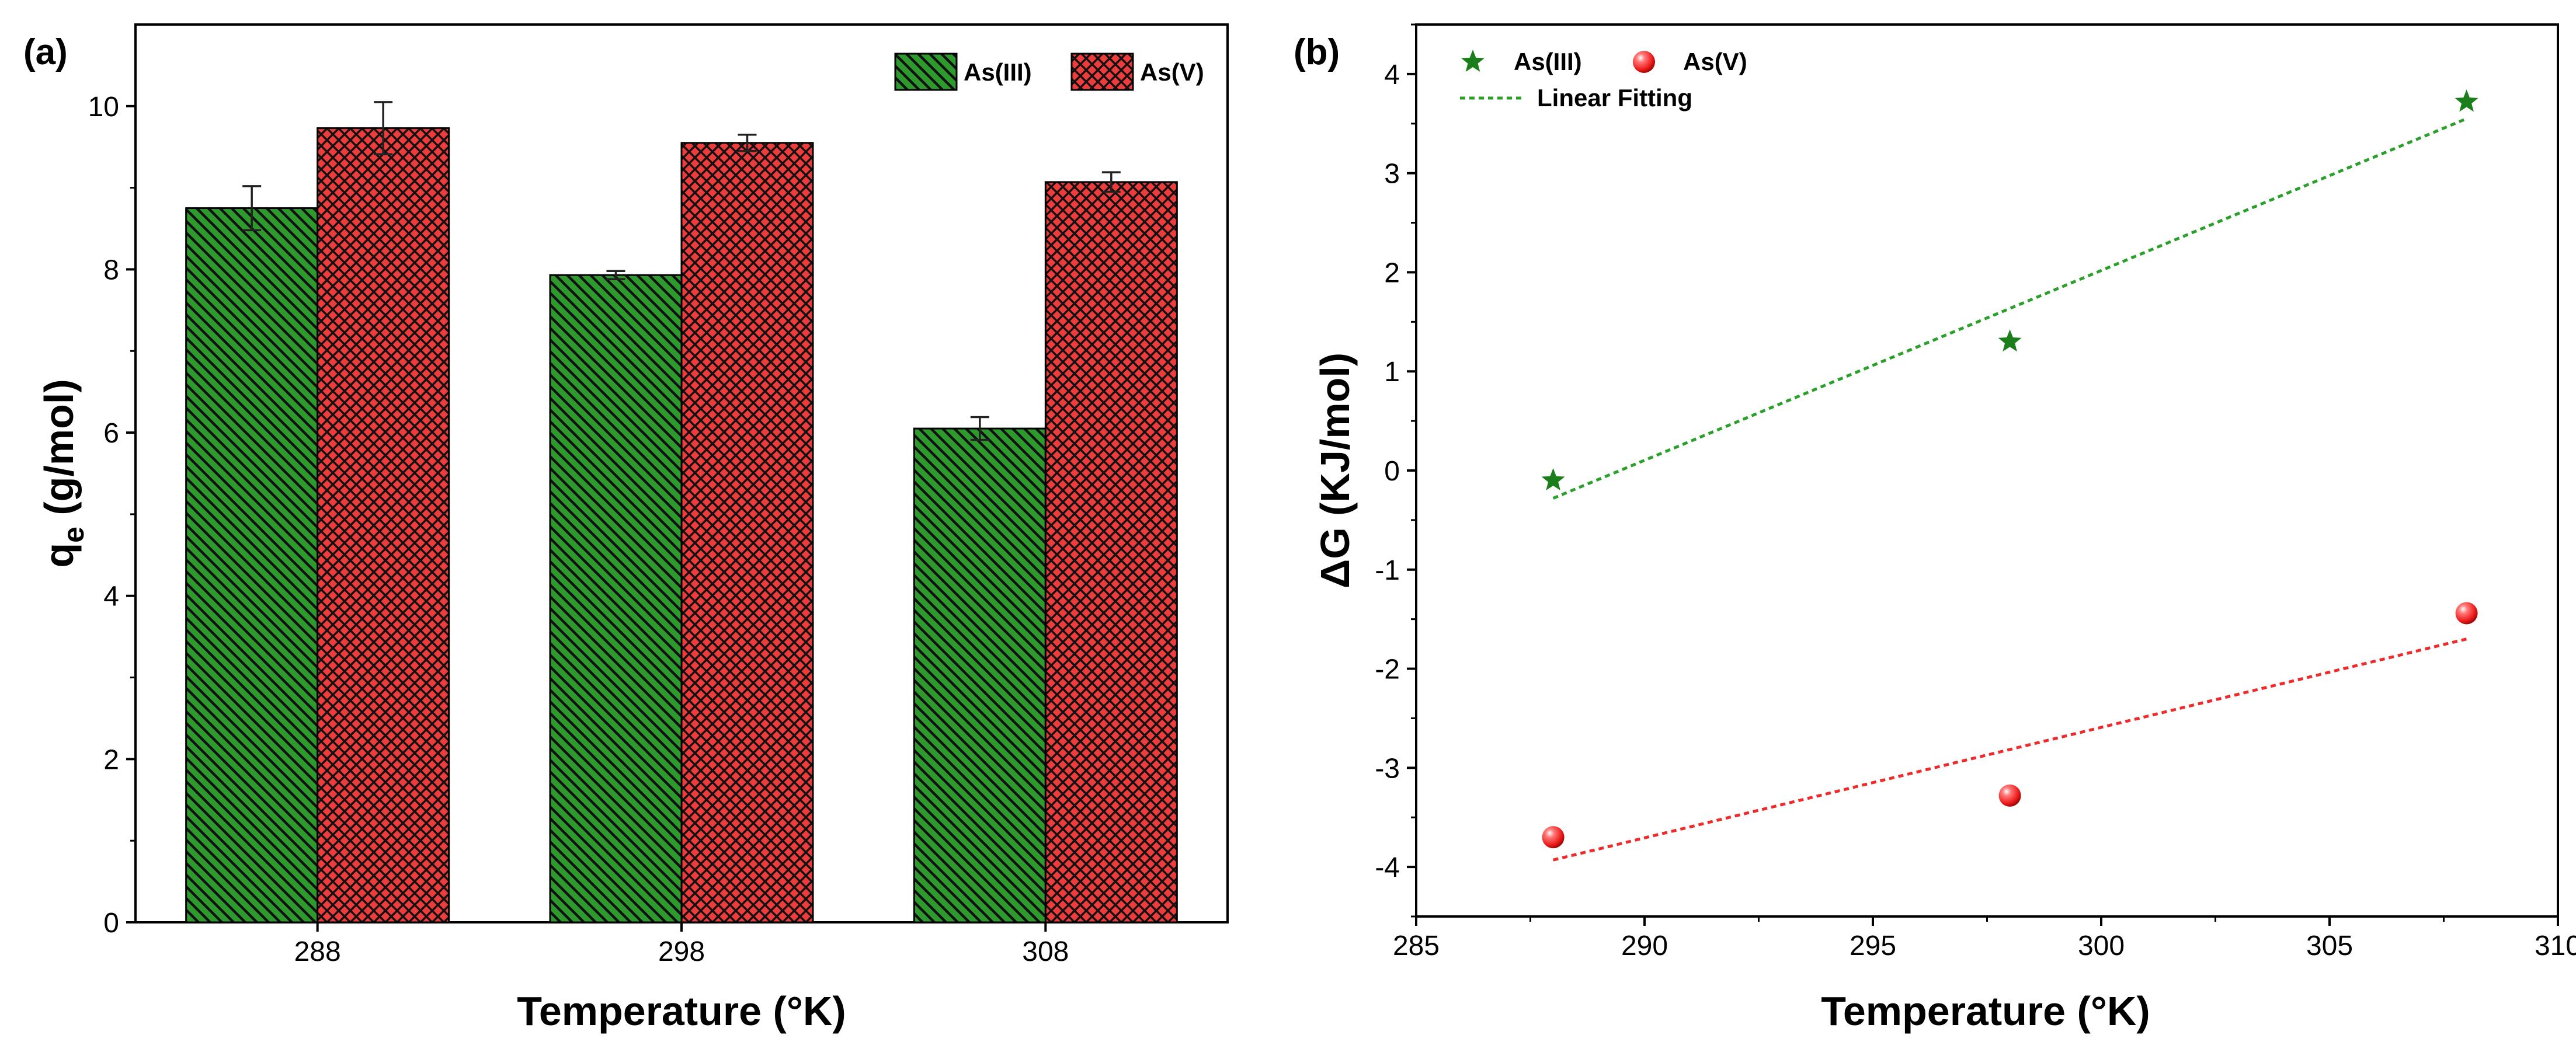 The width and height of the screenshot is (2576, 1056). I want to click on y-tick-label: -4, so click(1388, 867).